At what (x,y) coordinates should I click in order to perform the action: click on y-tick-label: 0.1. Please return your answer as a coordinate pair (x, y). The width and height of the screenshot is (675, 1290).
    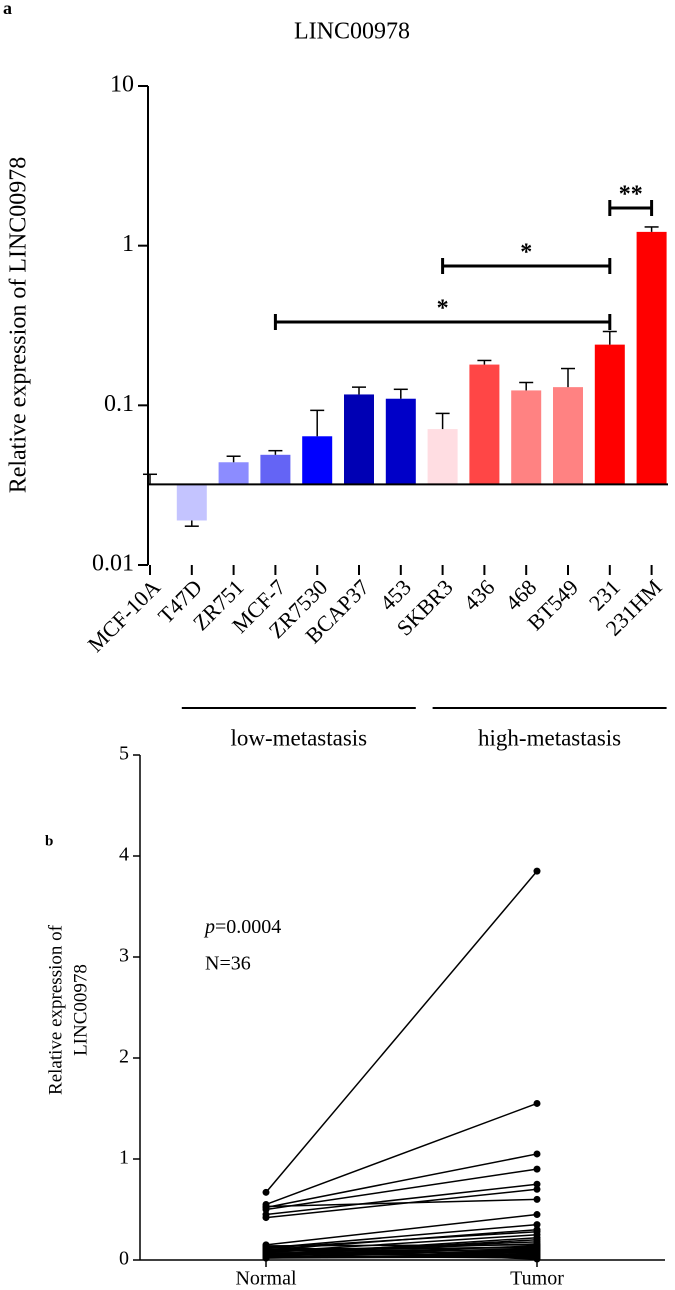
    Looking at the image, I should click on (119, 404).